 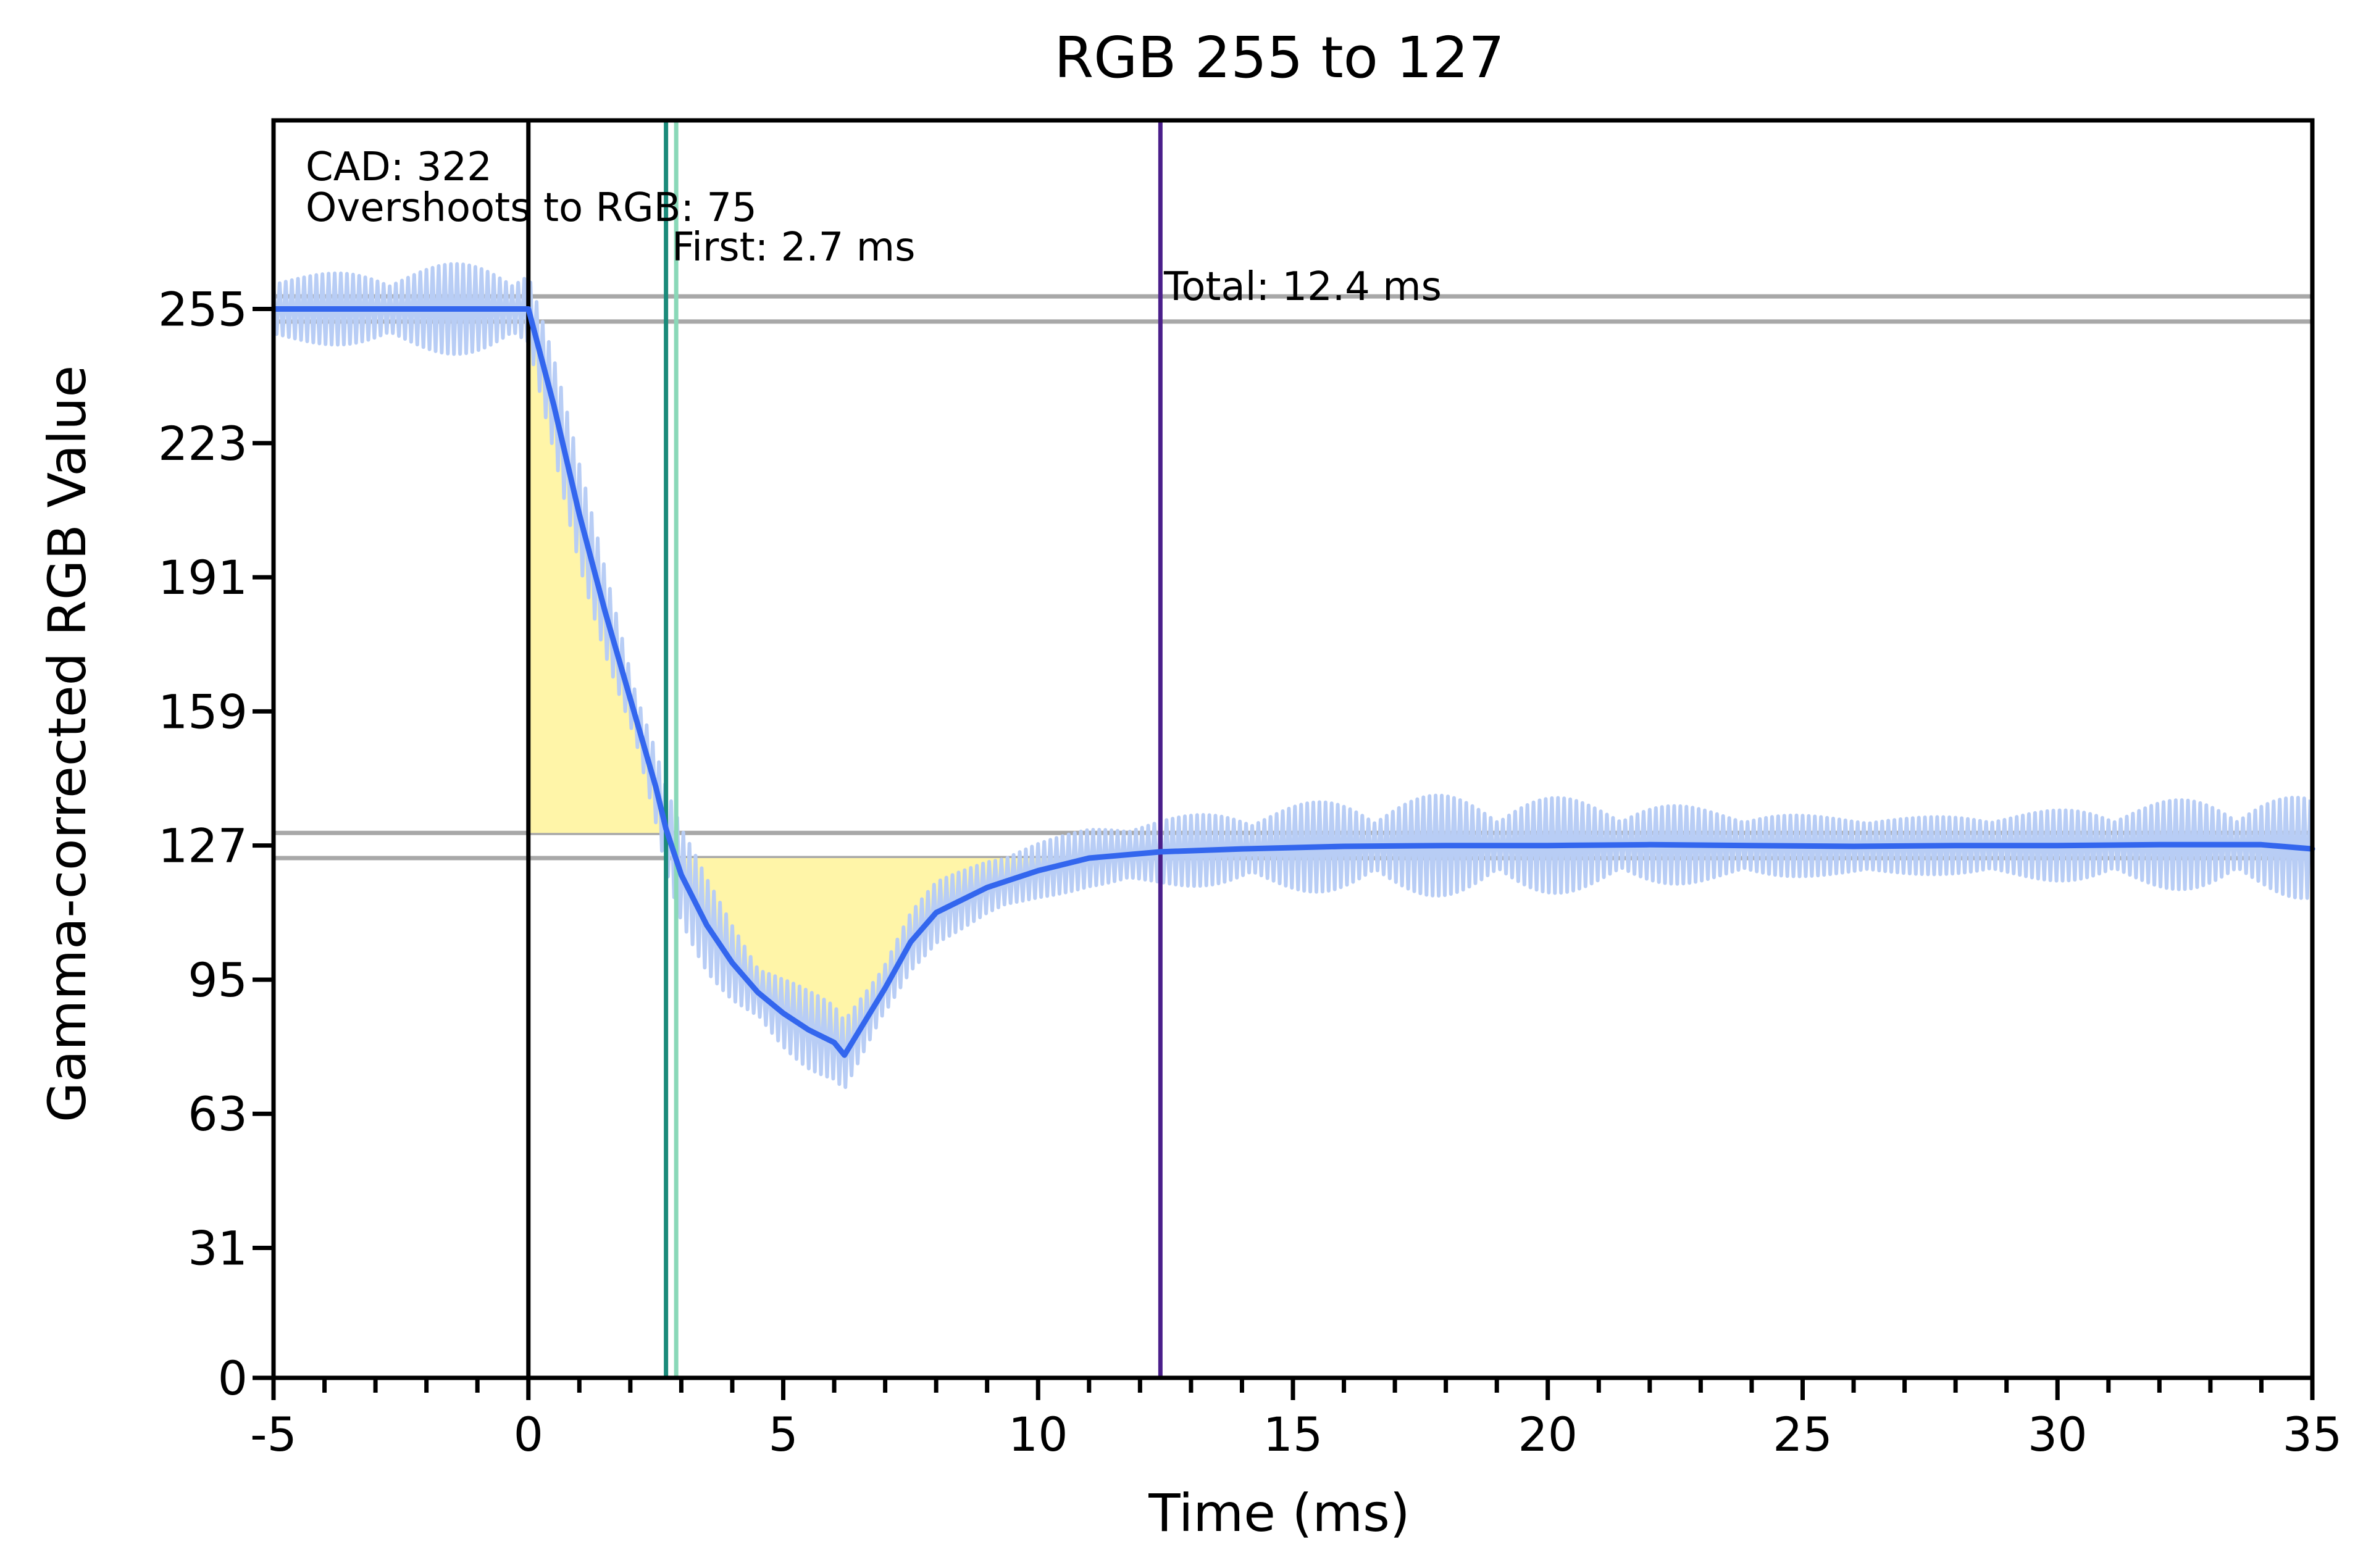 I want to click on y-tick-label: 159, so click(x=203, y=711).